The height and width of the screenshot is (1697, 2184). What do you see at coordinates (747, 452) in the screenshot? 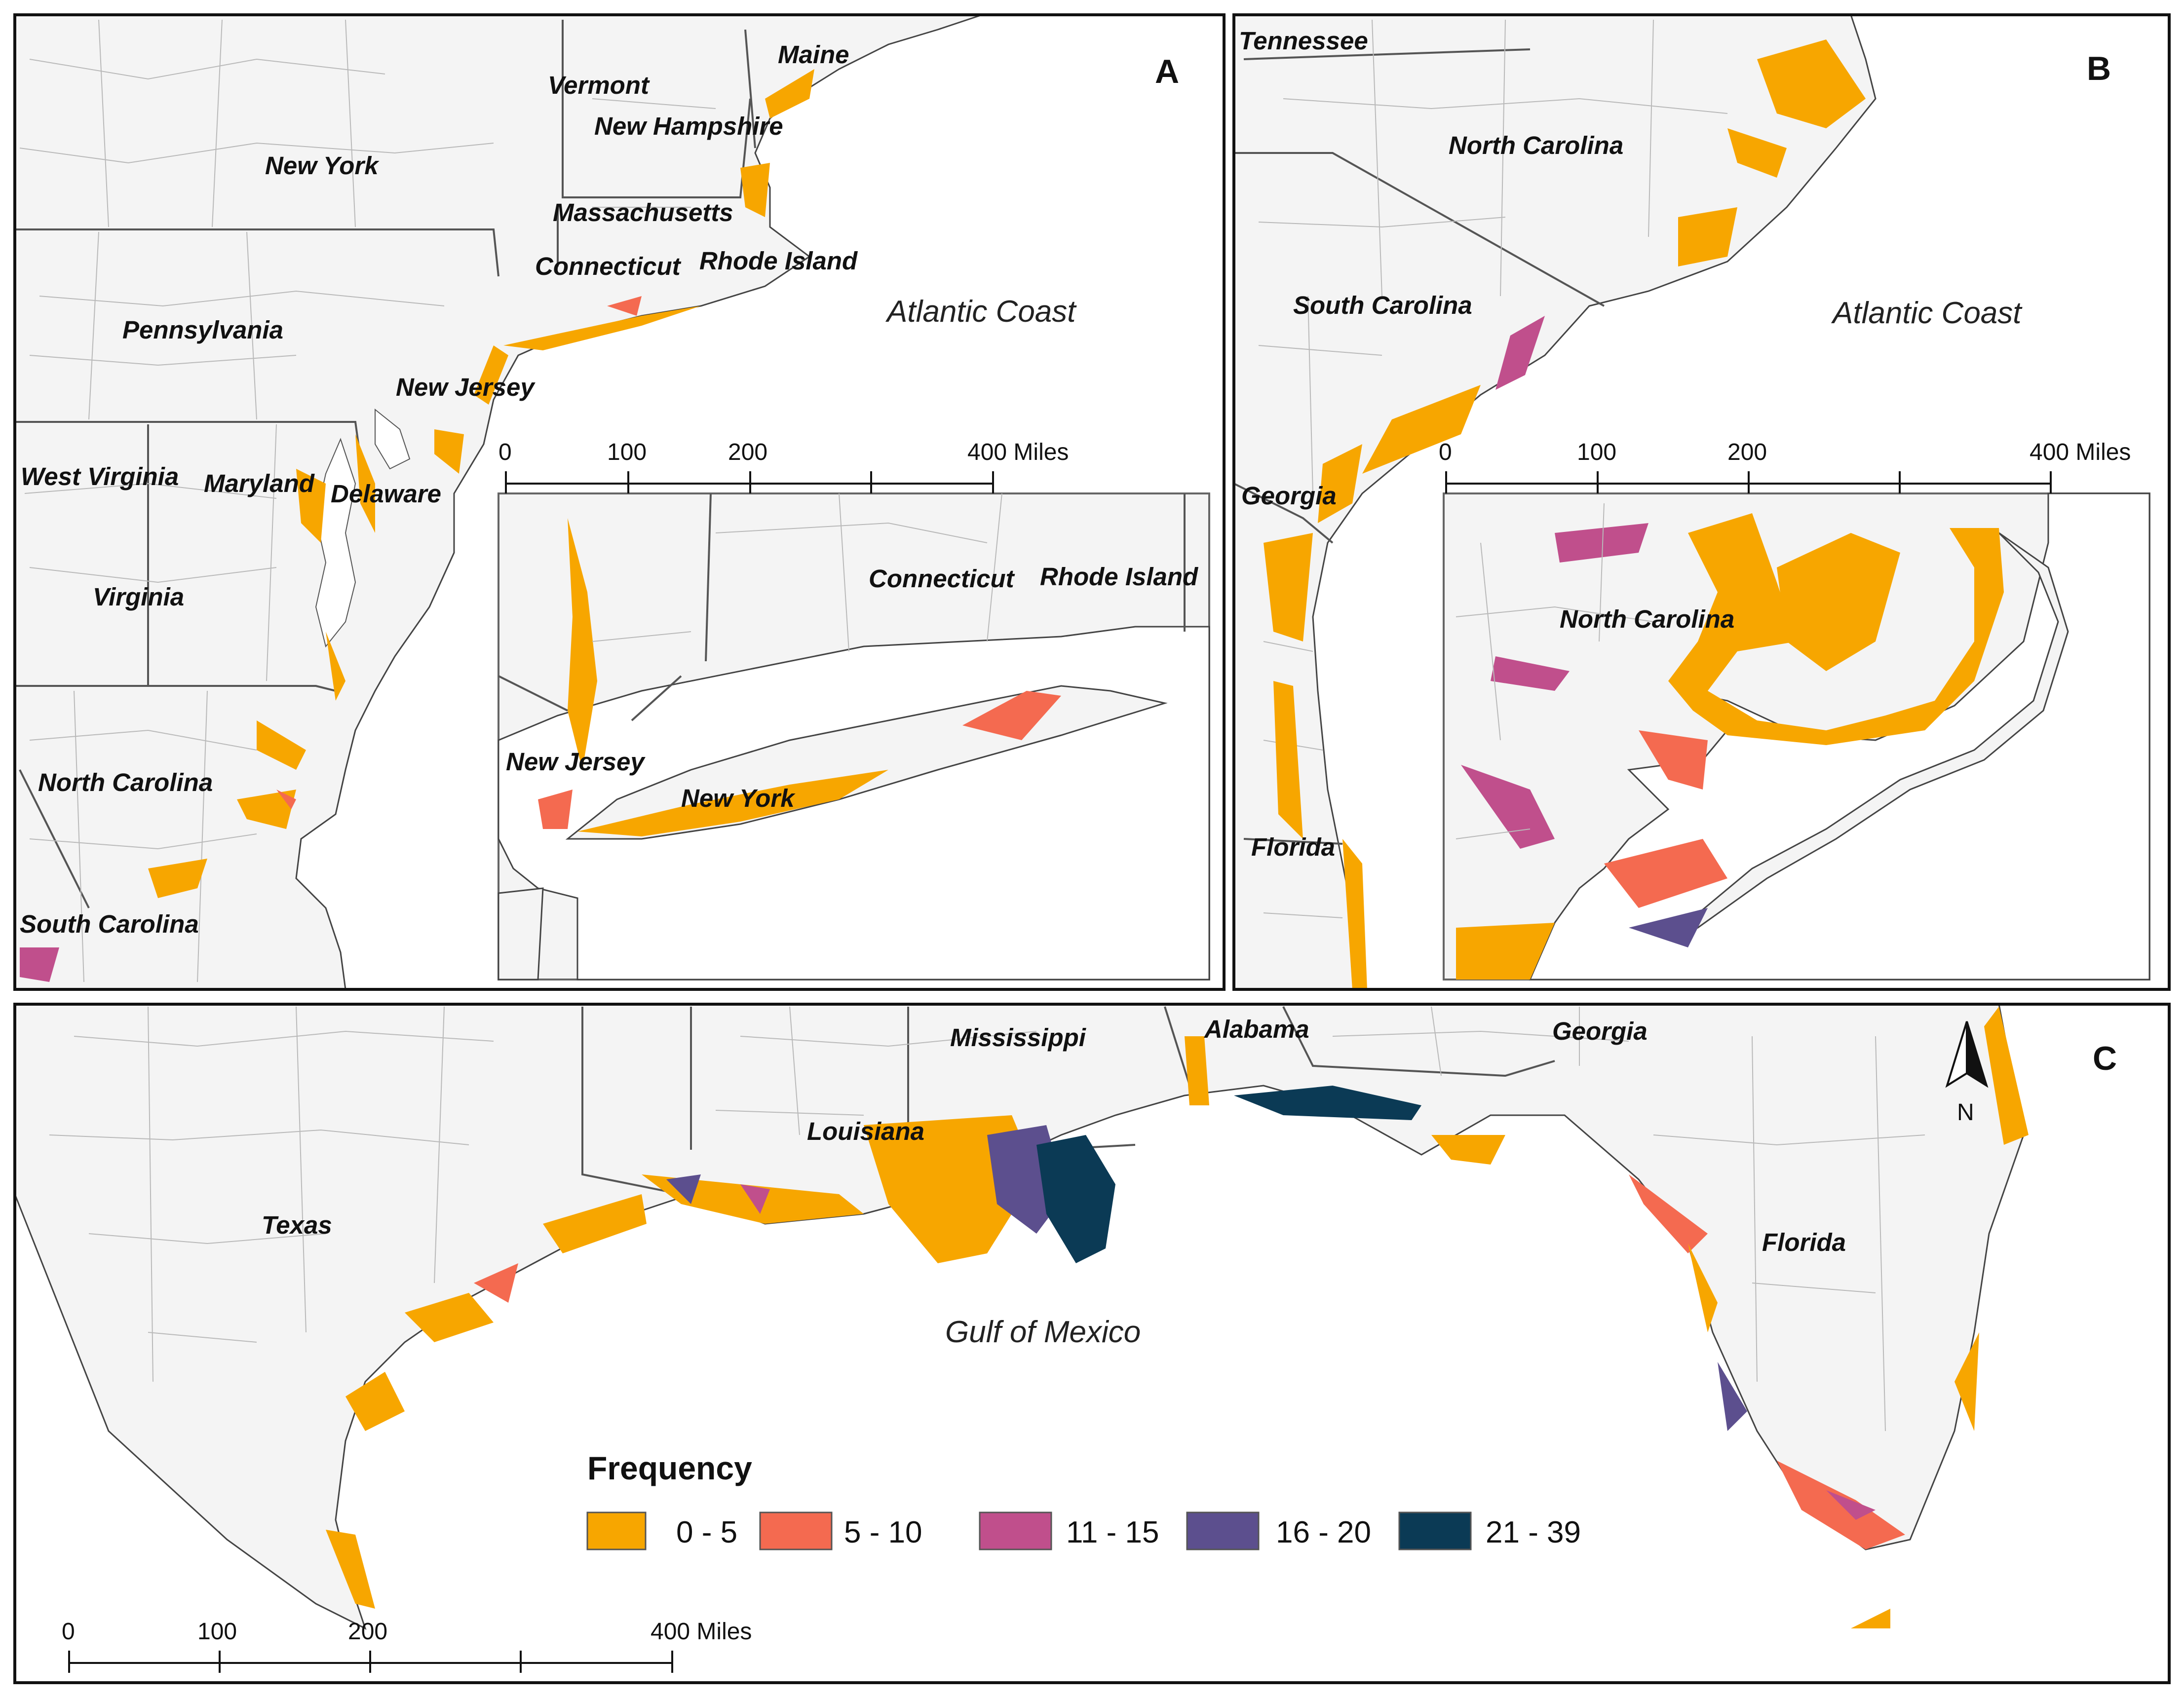
I see `scale-a-tick-200: 200` at bounding box center [747, 452].